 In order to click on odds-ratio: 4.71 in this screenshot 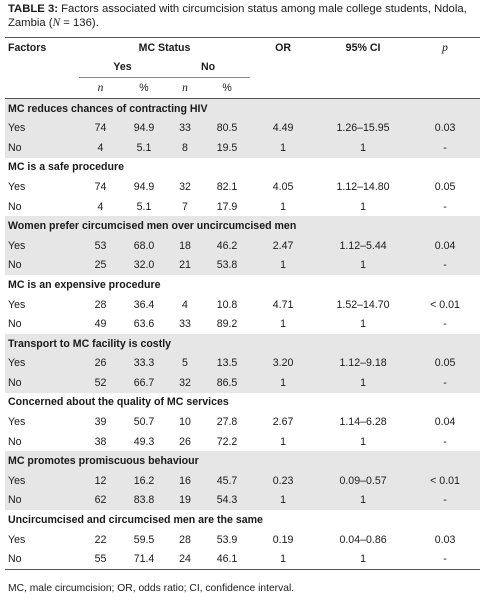, I will do `click(283, 304)`.